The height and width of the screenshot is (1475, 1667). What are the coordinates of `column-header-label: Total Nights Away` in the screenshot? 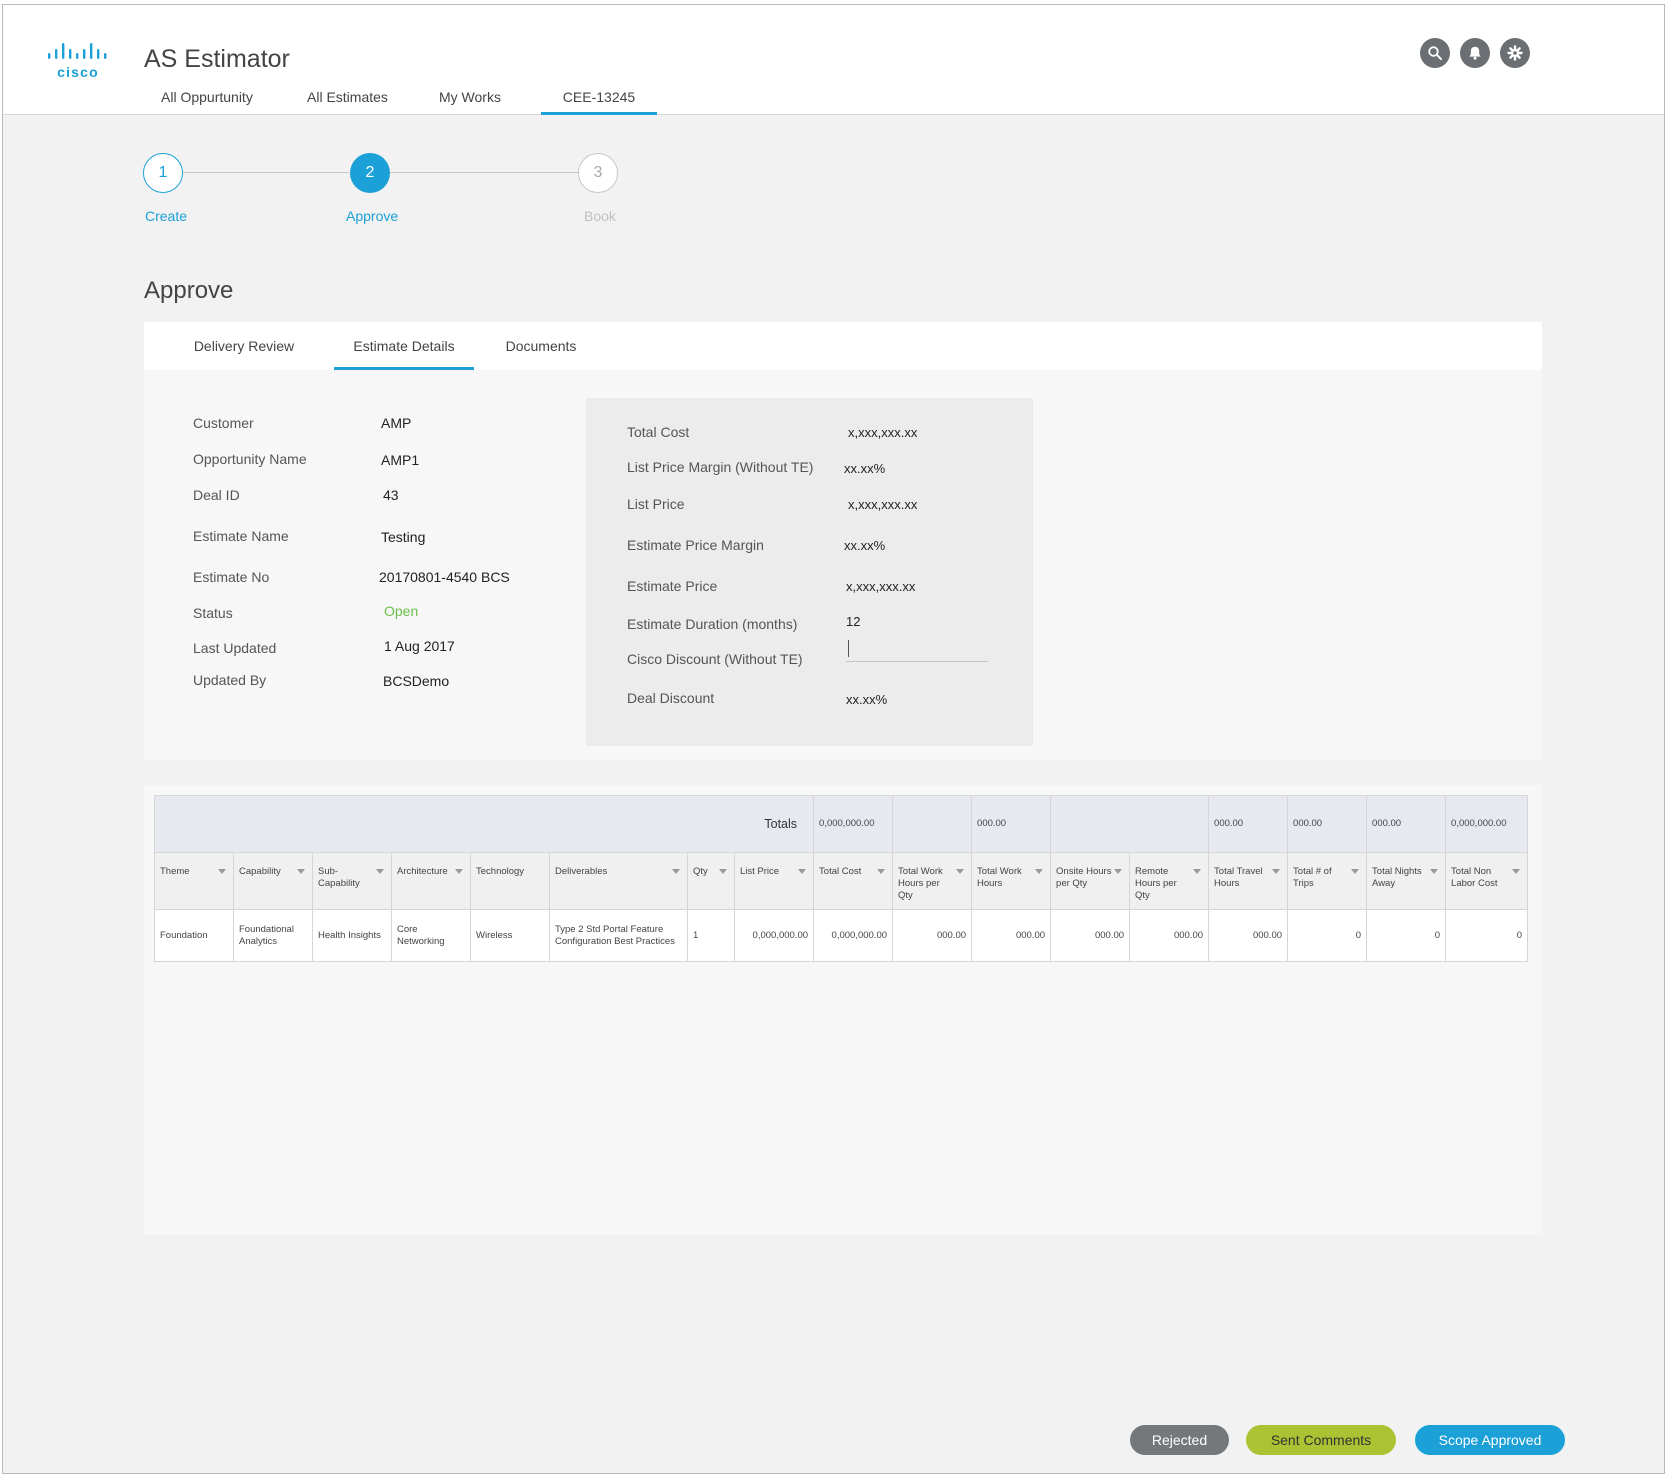 It's located at (1397, 877).